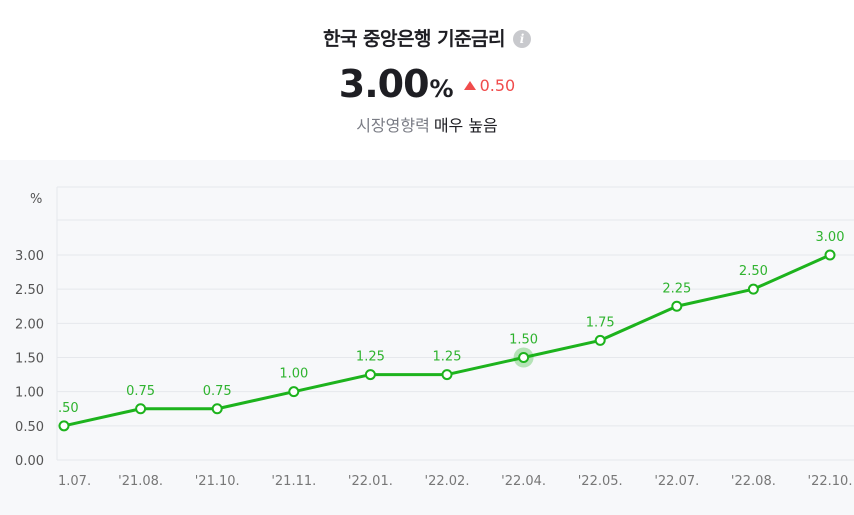 This screenshot has width=854, height=515. What do you see at coordinates (447, 481) in the screenshot?
I see `x-tick-label: '22.02.` at bounding box center [447, 481].